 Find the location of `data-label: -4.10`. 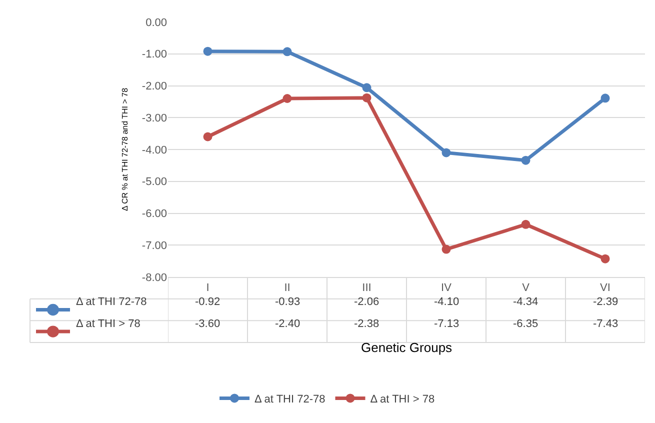

data-label: -4.10 is located at coordinates (447, 302).